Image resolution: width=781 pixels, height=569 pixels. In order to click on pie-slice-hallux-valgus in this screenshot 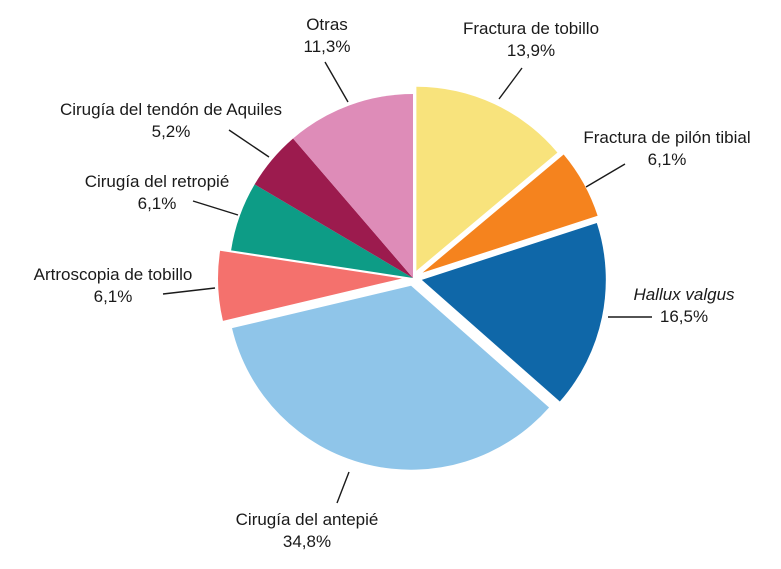, I will do `click(513, 312)`.